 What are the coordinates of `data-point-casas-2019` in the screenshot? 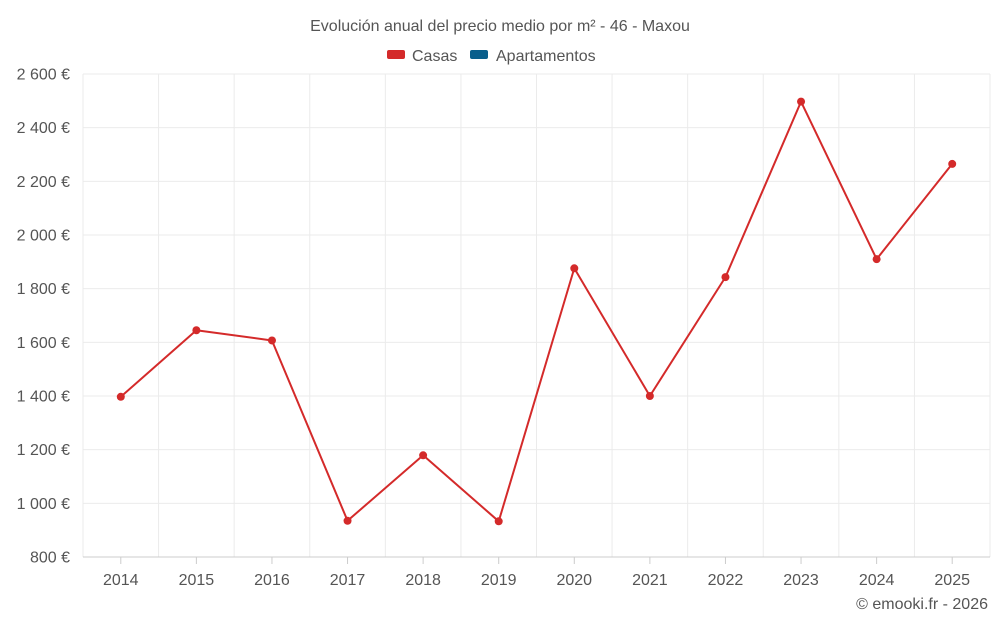 It's located at (498, 521).